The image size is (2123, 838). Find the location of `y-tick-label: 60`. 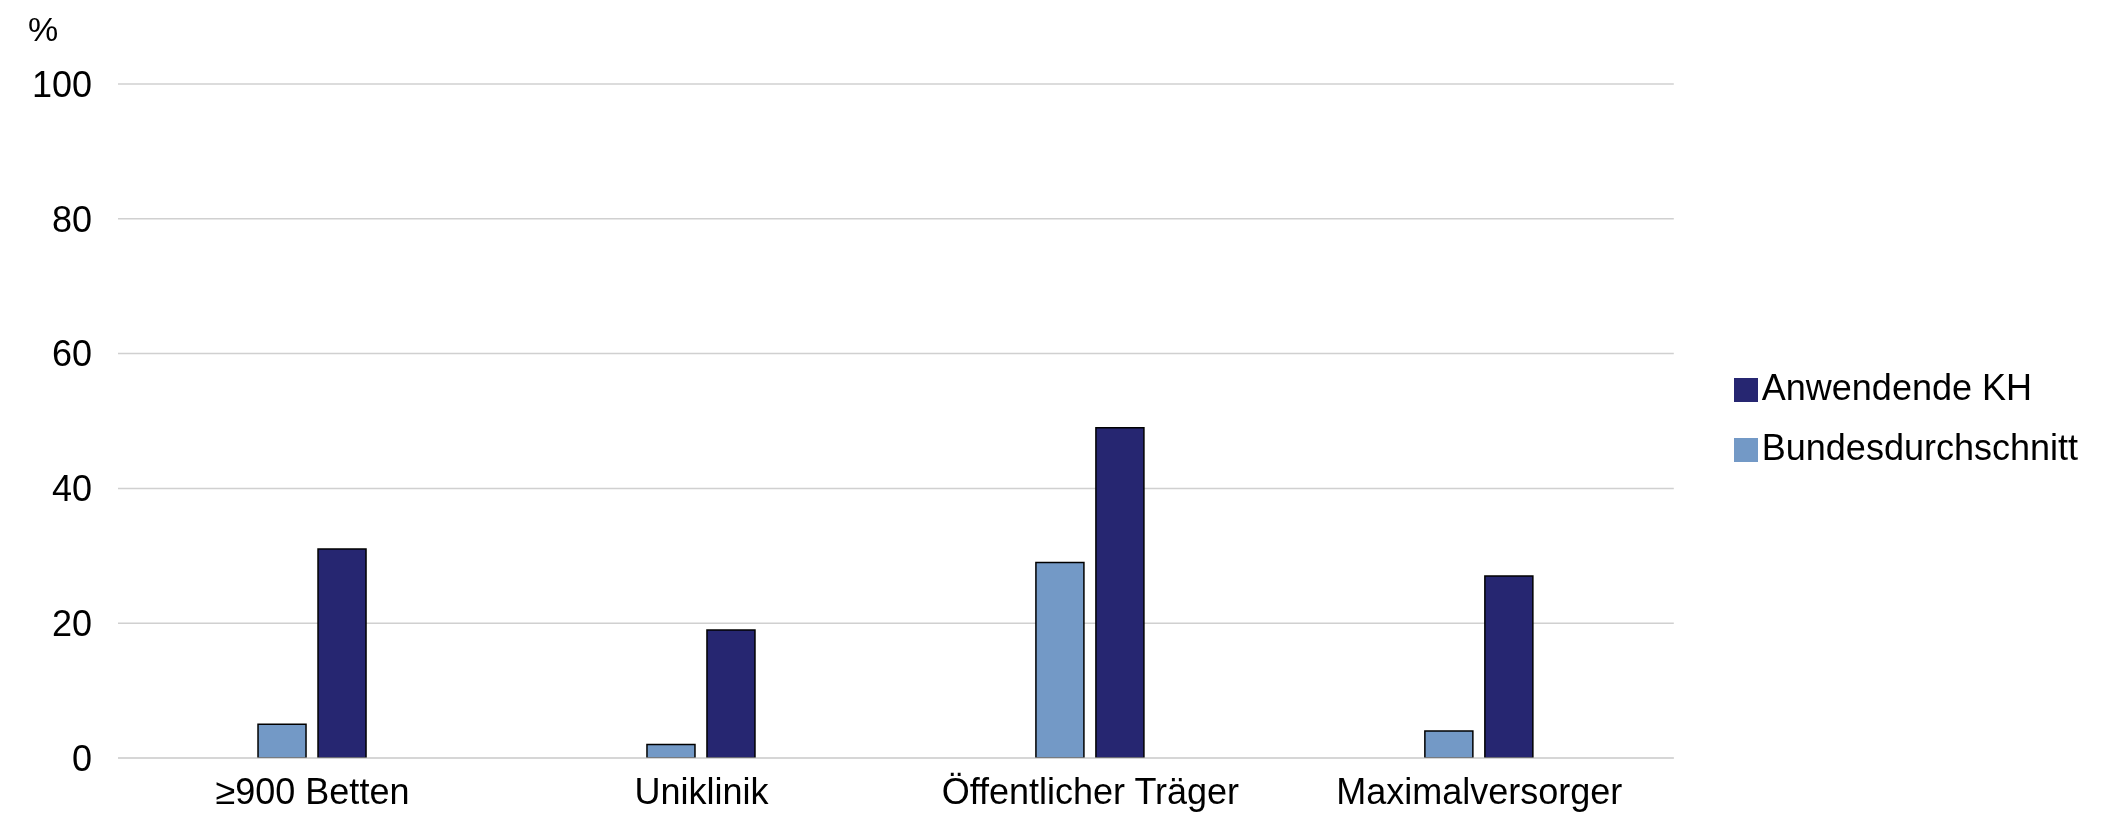

y-tick-label: 60 is located at coordinates (71, 354).